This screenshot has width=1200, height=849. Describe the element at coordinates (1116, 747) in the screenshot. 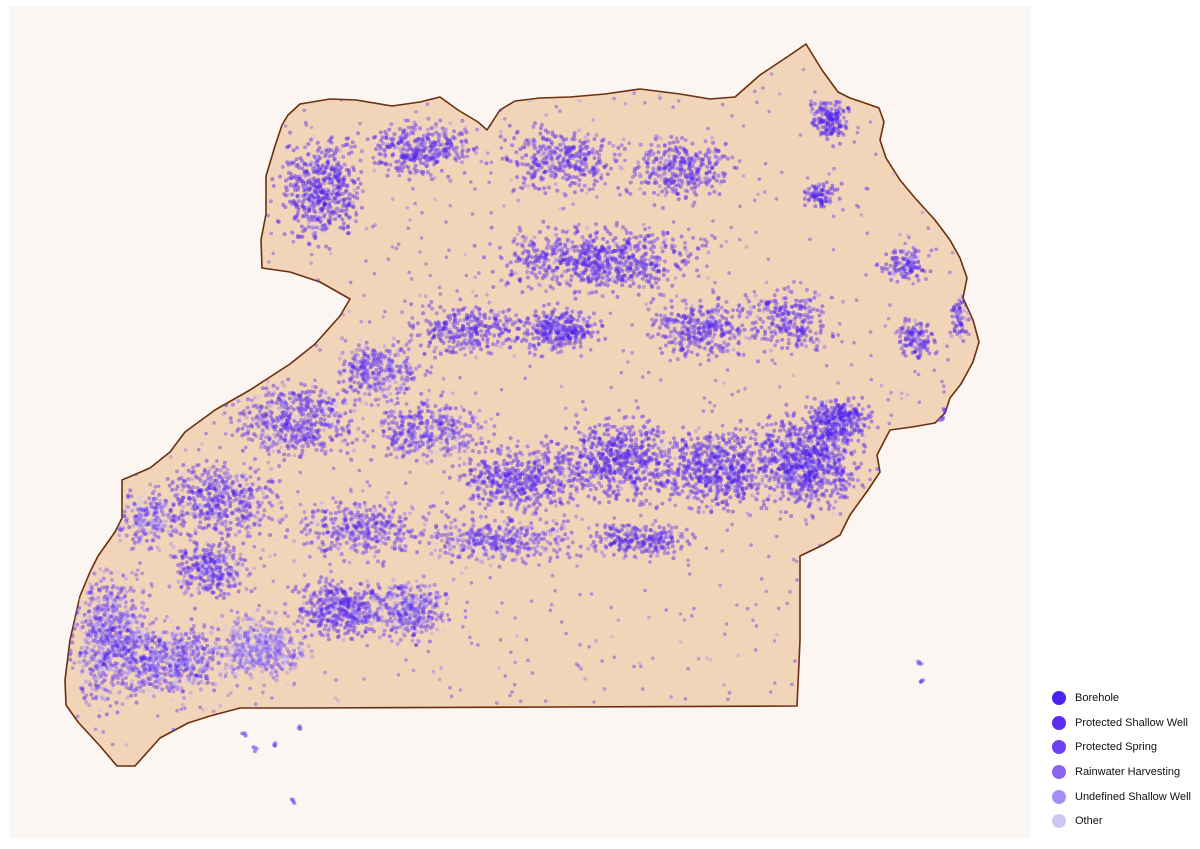

I see `legend-label-protected-spring: Protected Spring` at that location.